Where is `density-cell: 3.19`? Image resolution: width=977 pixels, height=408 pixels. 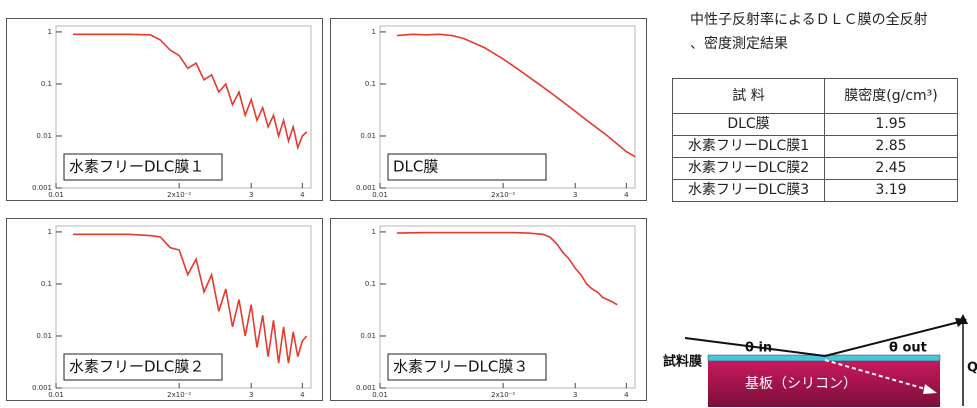 density-cell: 3.19 is located at coordinates (891, 190).